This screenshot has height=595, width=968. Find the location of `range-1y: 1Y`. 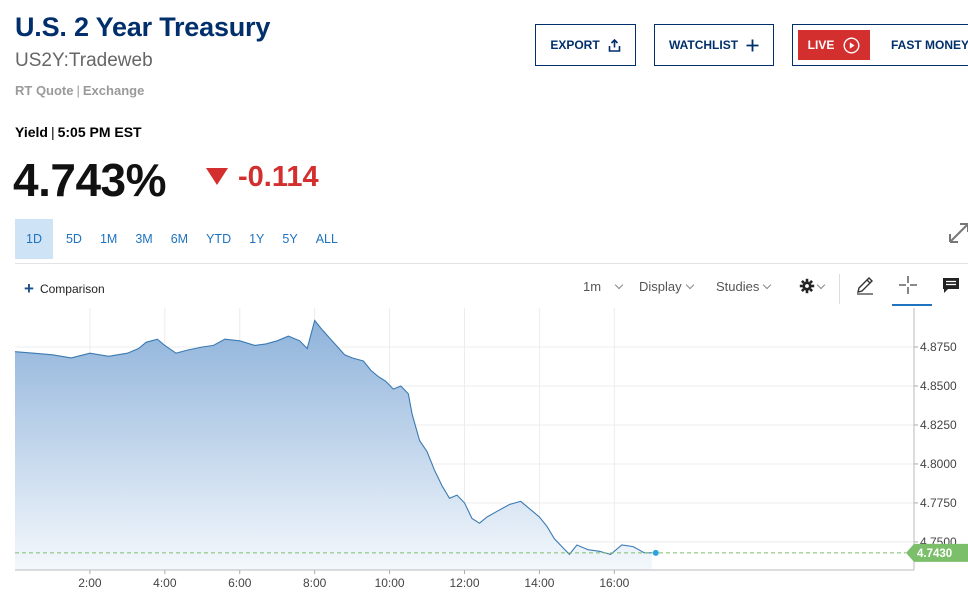

range-1y: 1Y is located at coordinates (257, 239).